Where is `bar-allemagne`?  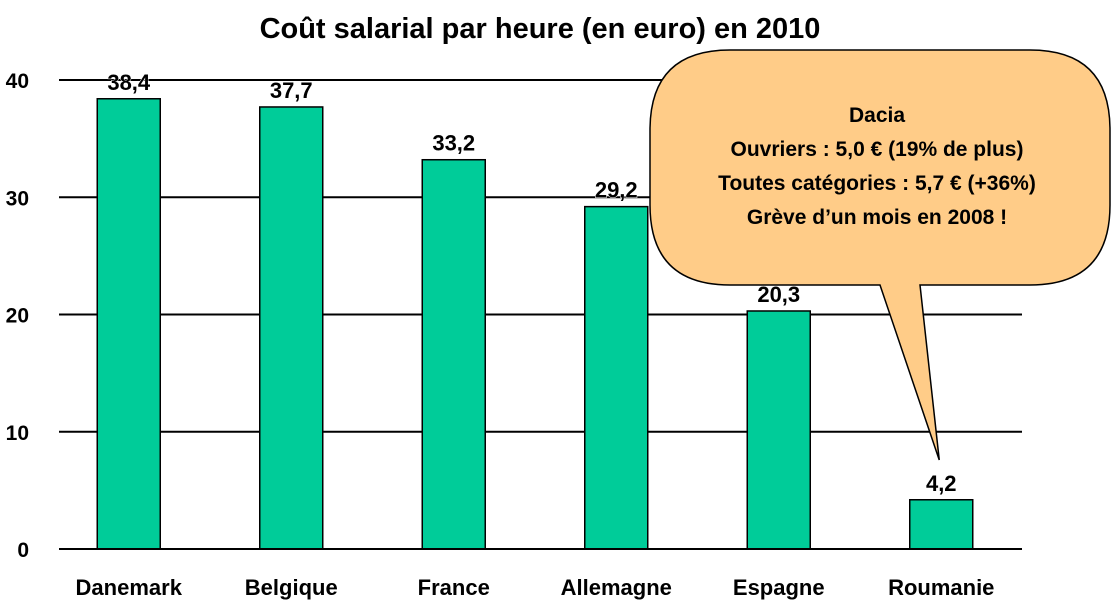 bar-allemagne is located at coordinates (616, 377).